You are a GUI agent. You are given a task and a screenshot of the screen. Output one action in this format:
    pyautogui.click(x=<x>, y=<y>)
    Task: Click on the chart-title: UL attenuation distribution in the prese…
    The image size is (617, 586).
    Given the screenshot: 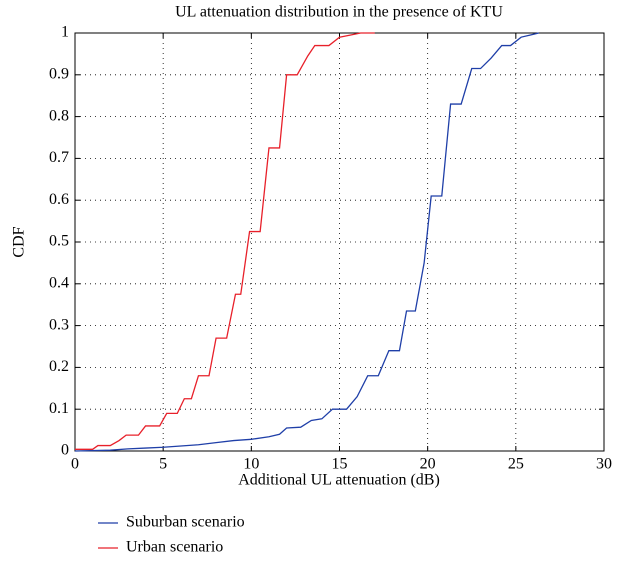 What is the action you would take?
    pyautogui.click(x=339, y=12)
    